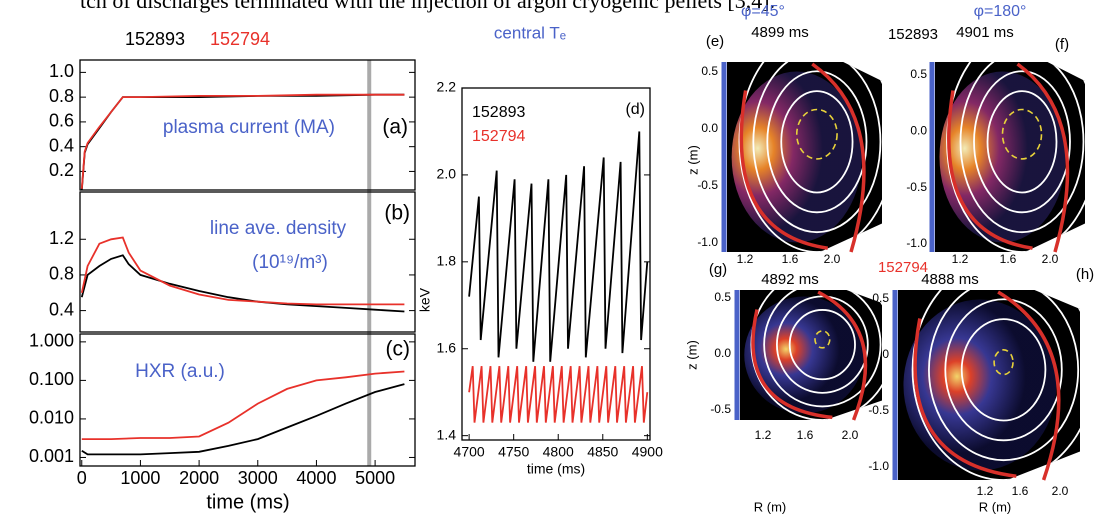  What do you see at coordinates (316, 478) in the screenshot?
I see `x-tick-label: 4000` at bounding box center [316, 478].